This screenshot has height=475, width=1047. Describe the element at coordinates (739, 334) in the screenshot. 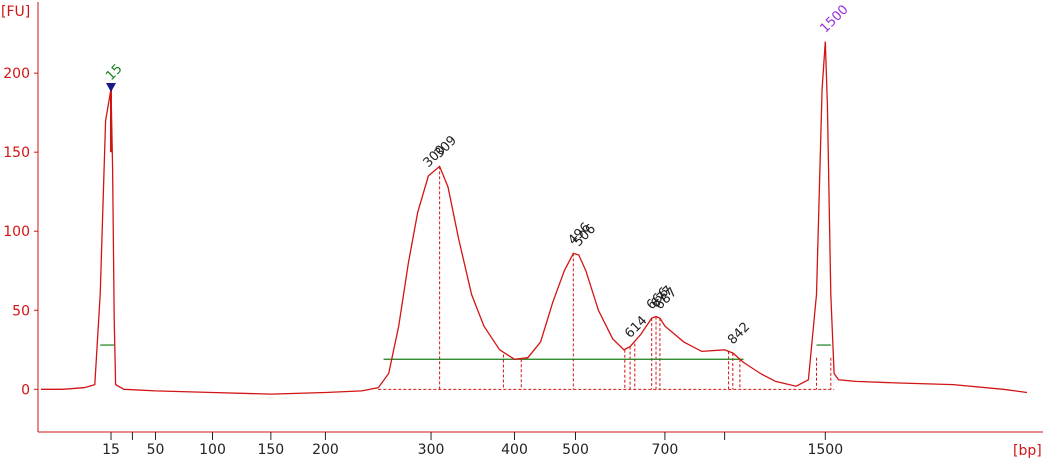

I see `peak-label: 842` at that location.